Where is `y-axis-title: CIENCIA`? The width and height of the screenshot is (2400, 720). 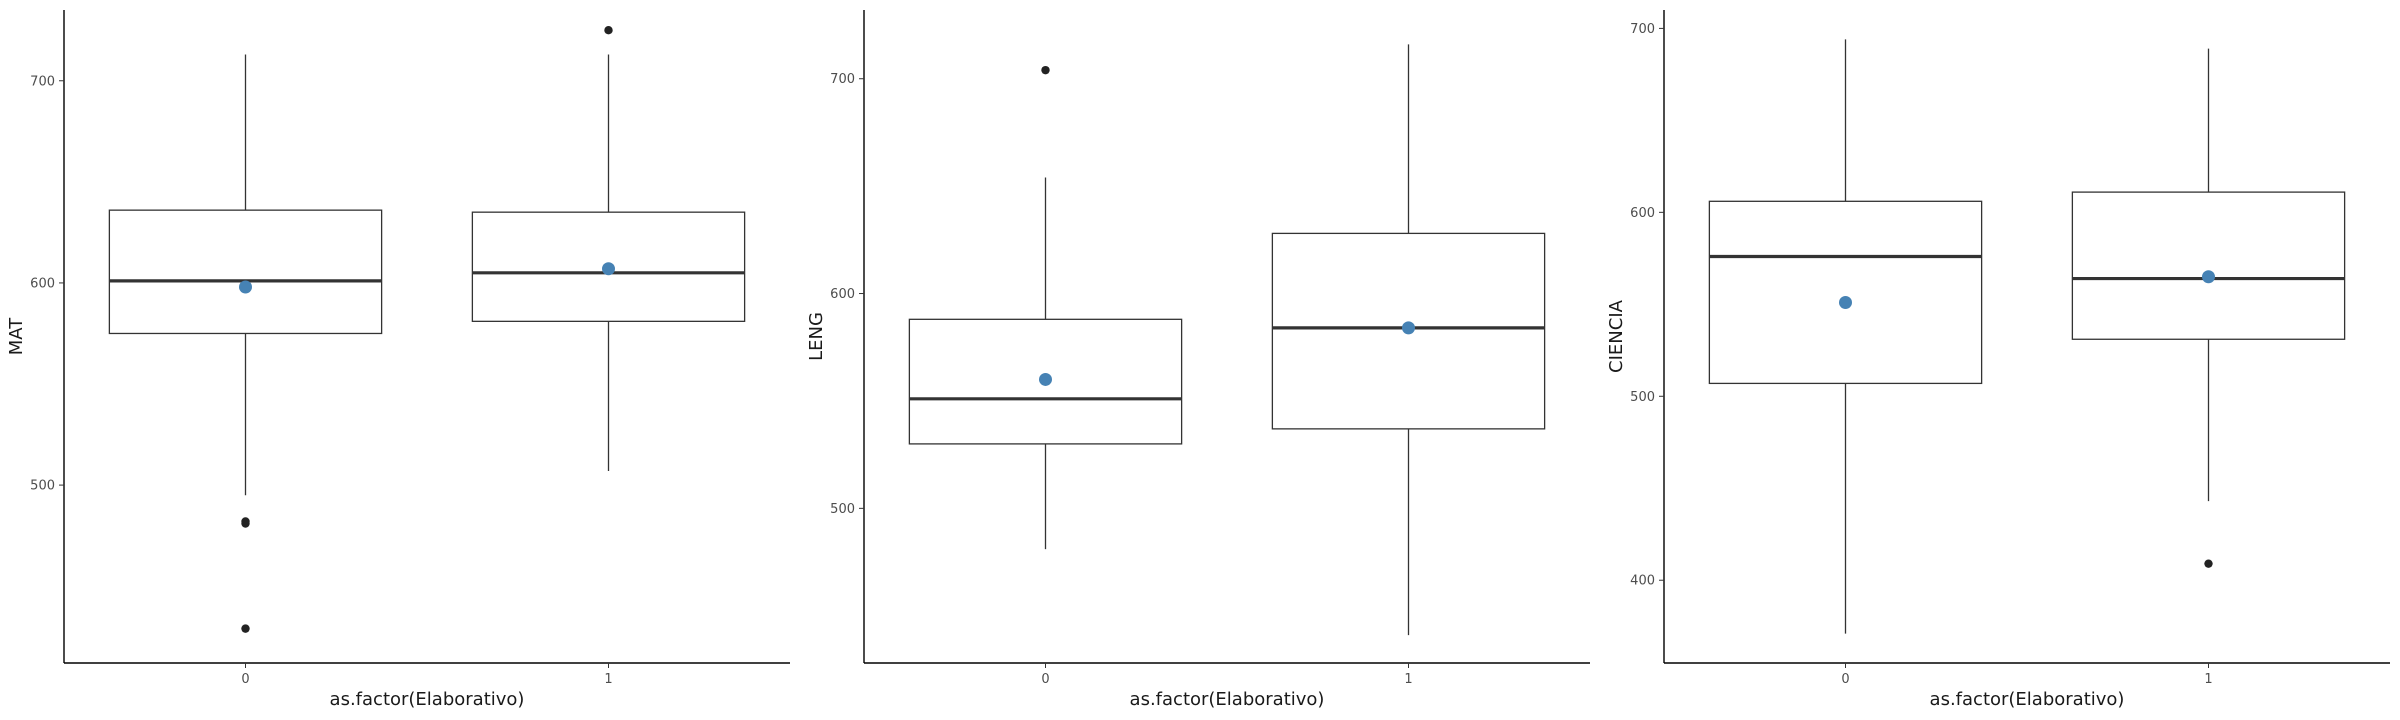 y-axis-title: CIENCIA is located at coordinates (1616, 336).